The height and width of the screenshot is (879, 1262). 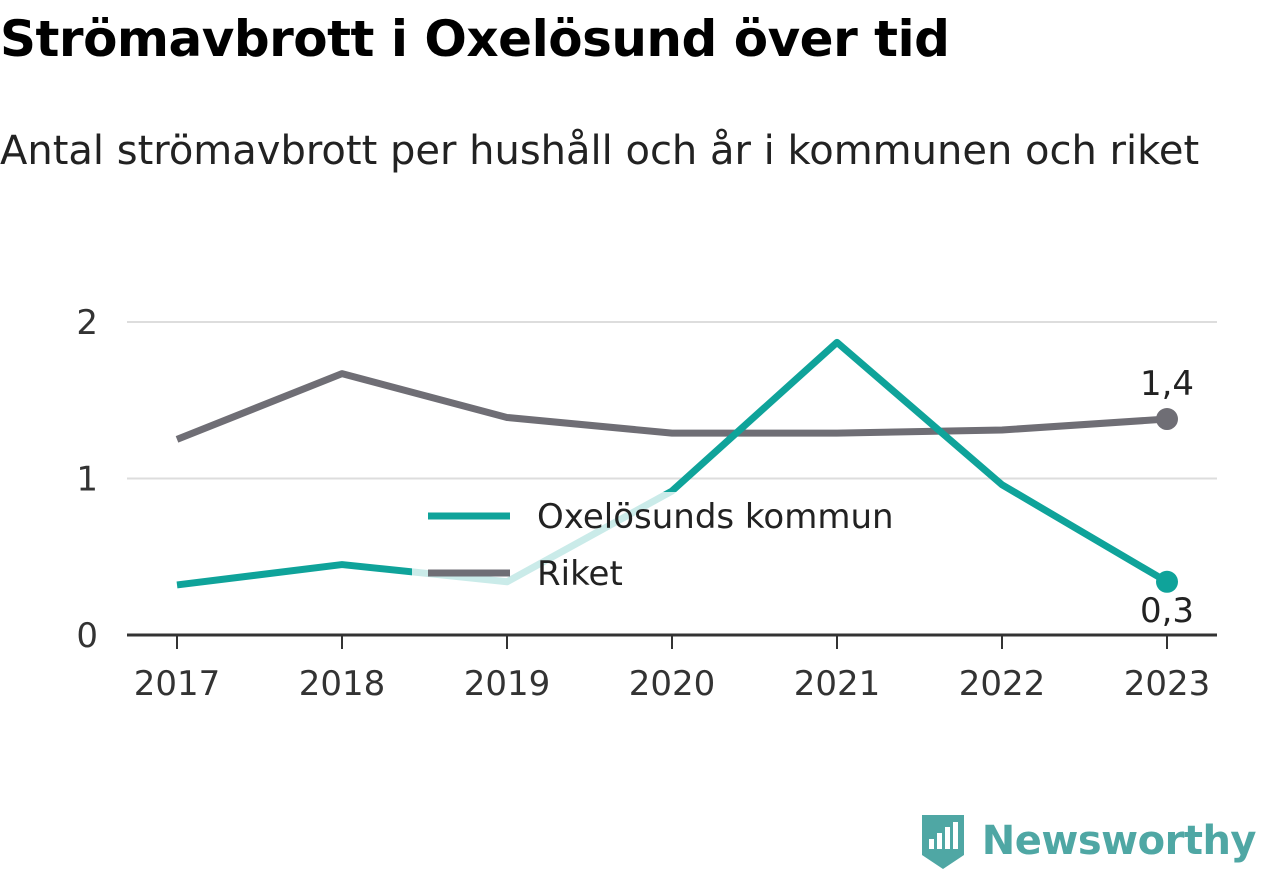 I want to click on x-tick-label: 2021, so click(x=837, y=684).